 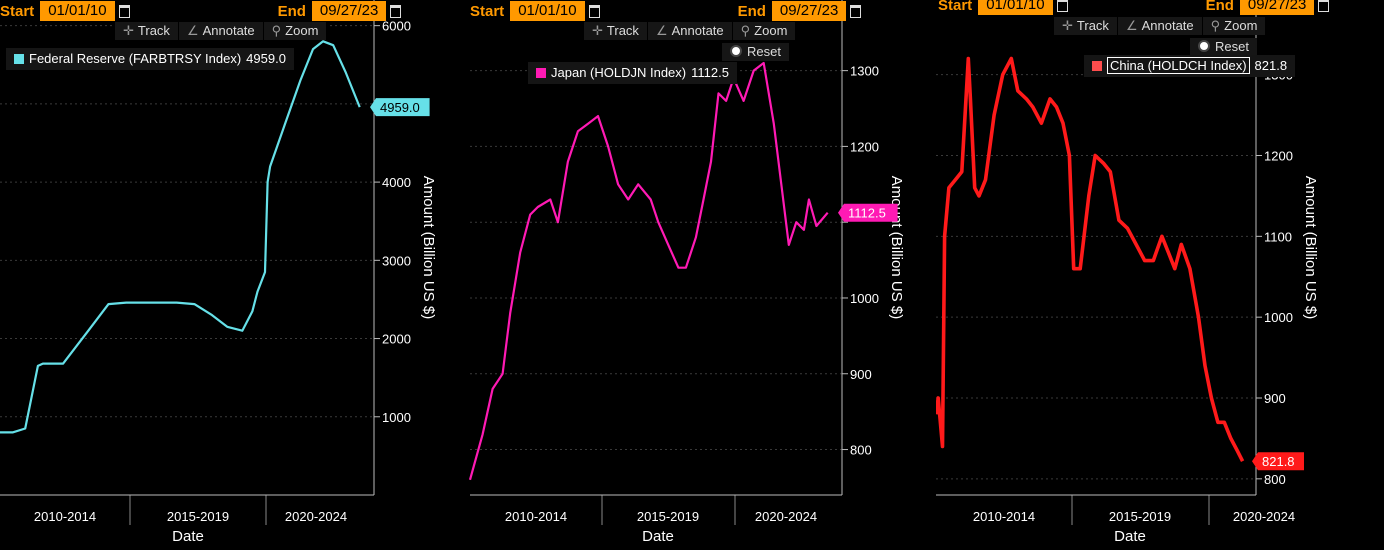 I want to click on last-value-label: 1112.5, so click(x=867, y=213).